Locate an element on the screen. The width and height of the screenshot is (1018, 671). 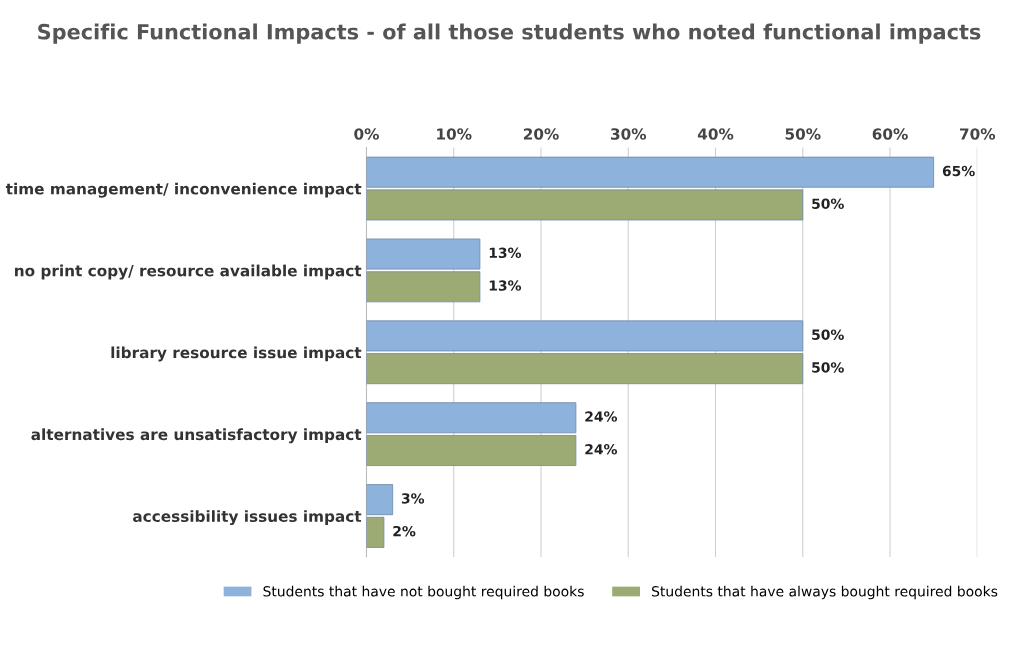
legend-label: Students that have always bought required books is located at coordinates (825, 592).